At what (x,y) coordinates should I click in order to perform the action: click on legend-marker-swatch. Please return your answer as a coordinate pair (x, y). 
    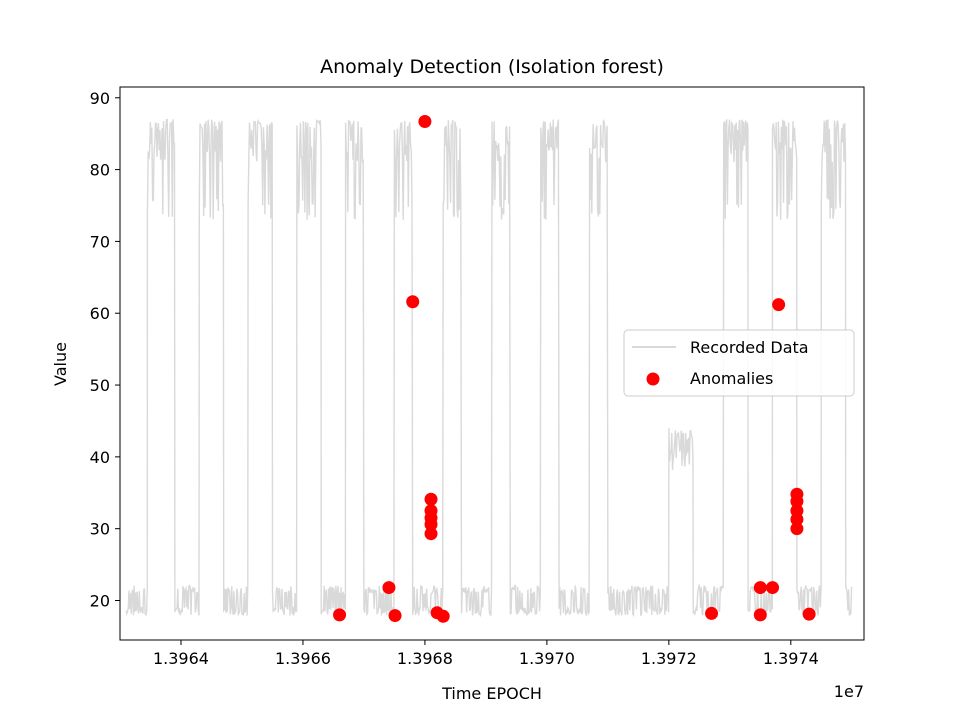
    Looking at the image, I should click on (653, 379).